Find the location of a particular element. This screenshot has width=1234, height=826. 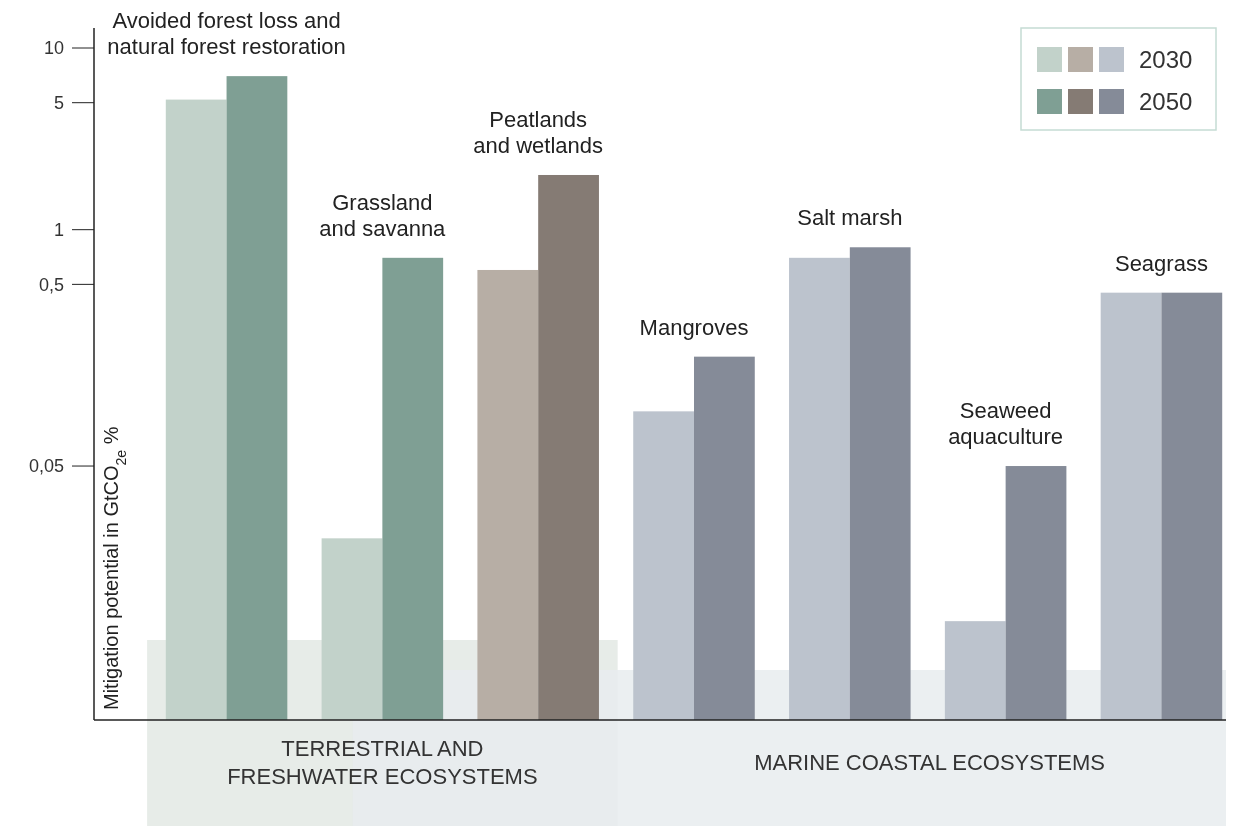

x-tick-label: Mangroves is located at coordinates (694, 327).